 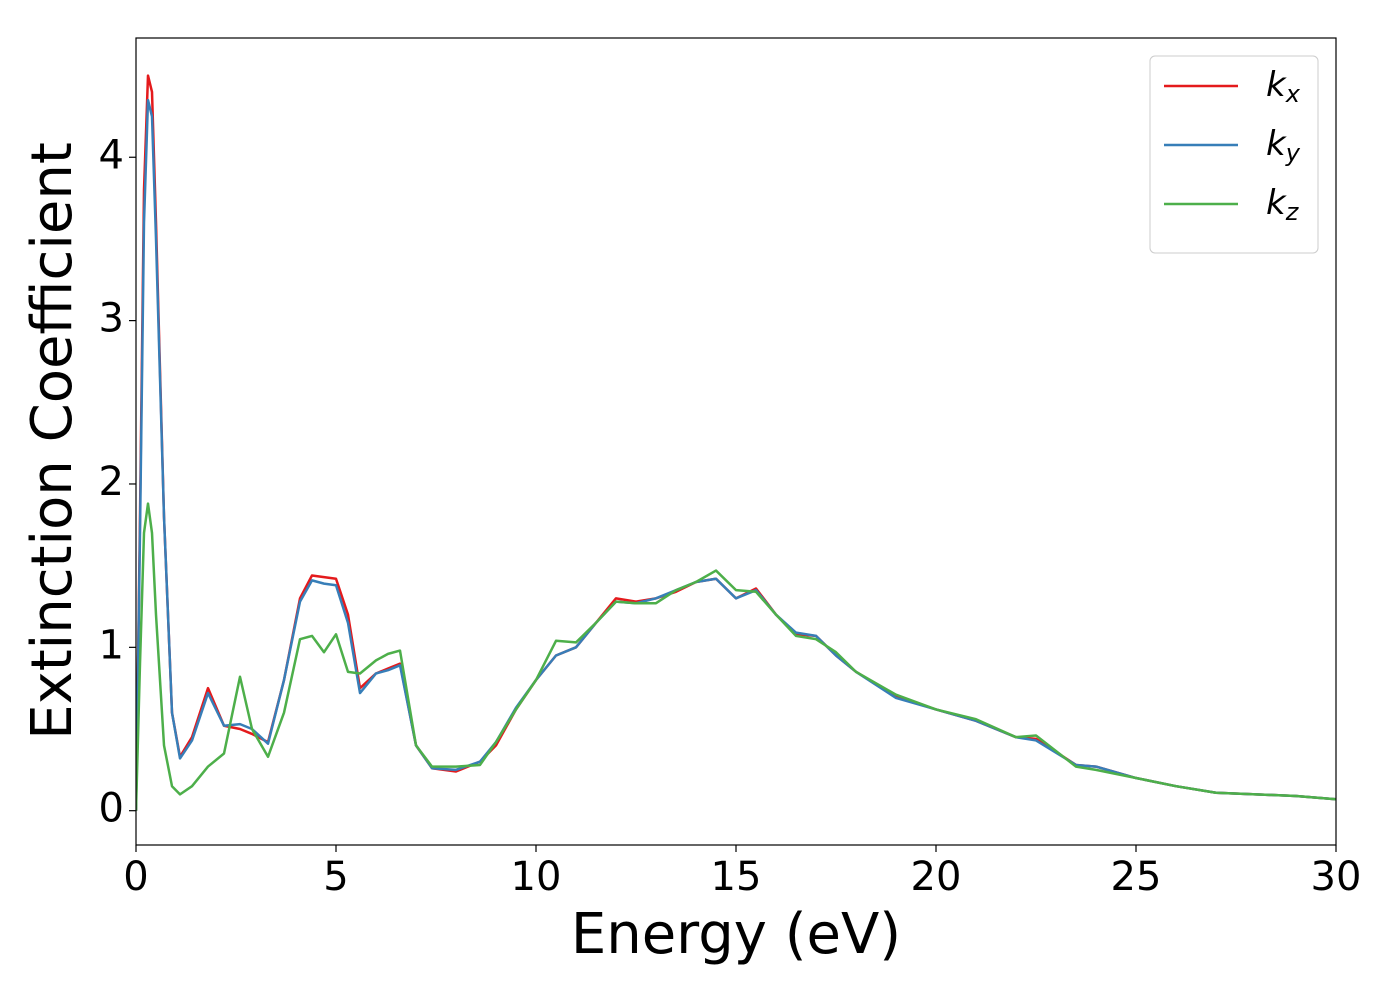 I want to click on y-axis-label: Extinction Coefficient, so click(x=52, y=441).